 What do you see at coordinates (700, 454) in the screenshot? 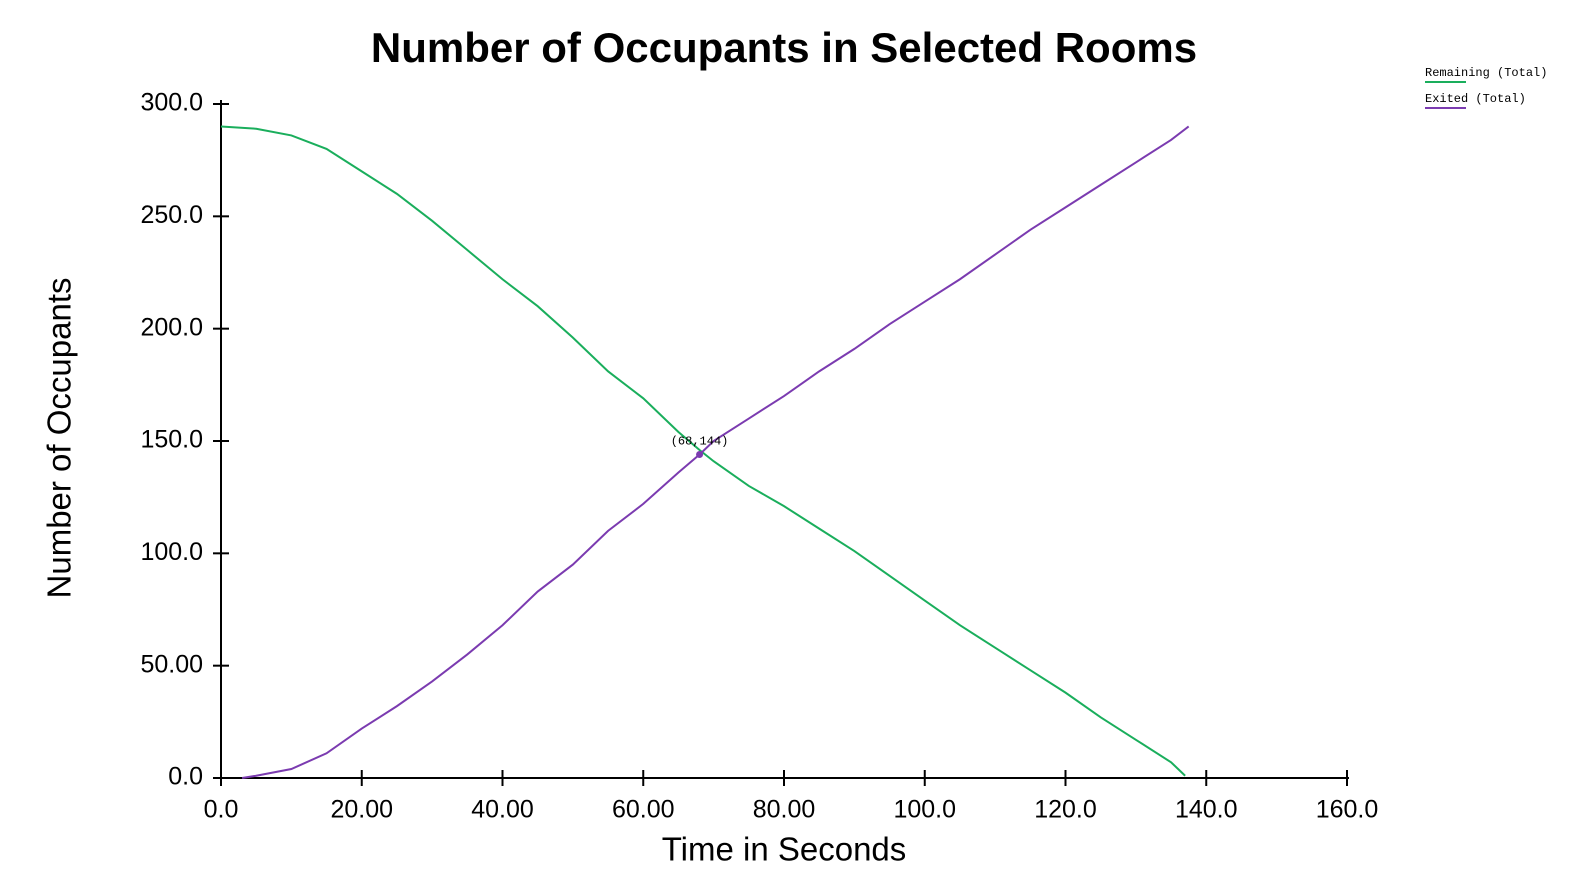
I see `annotation-point` at bounding box center [700, 454].